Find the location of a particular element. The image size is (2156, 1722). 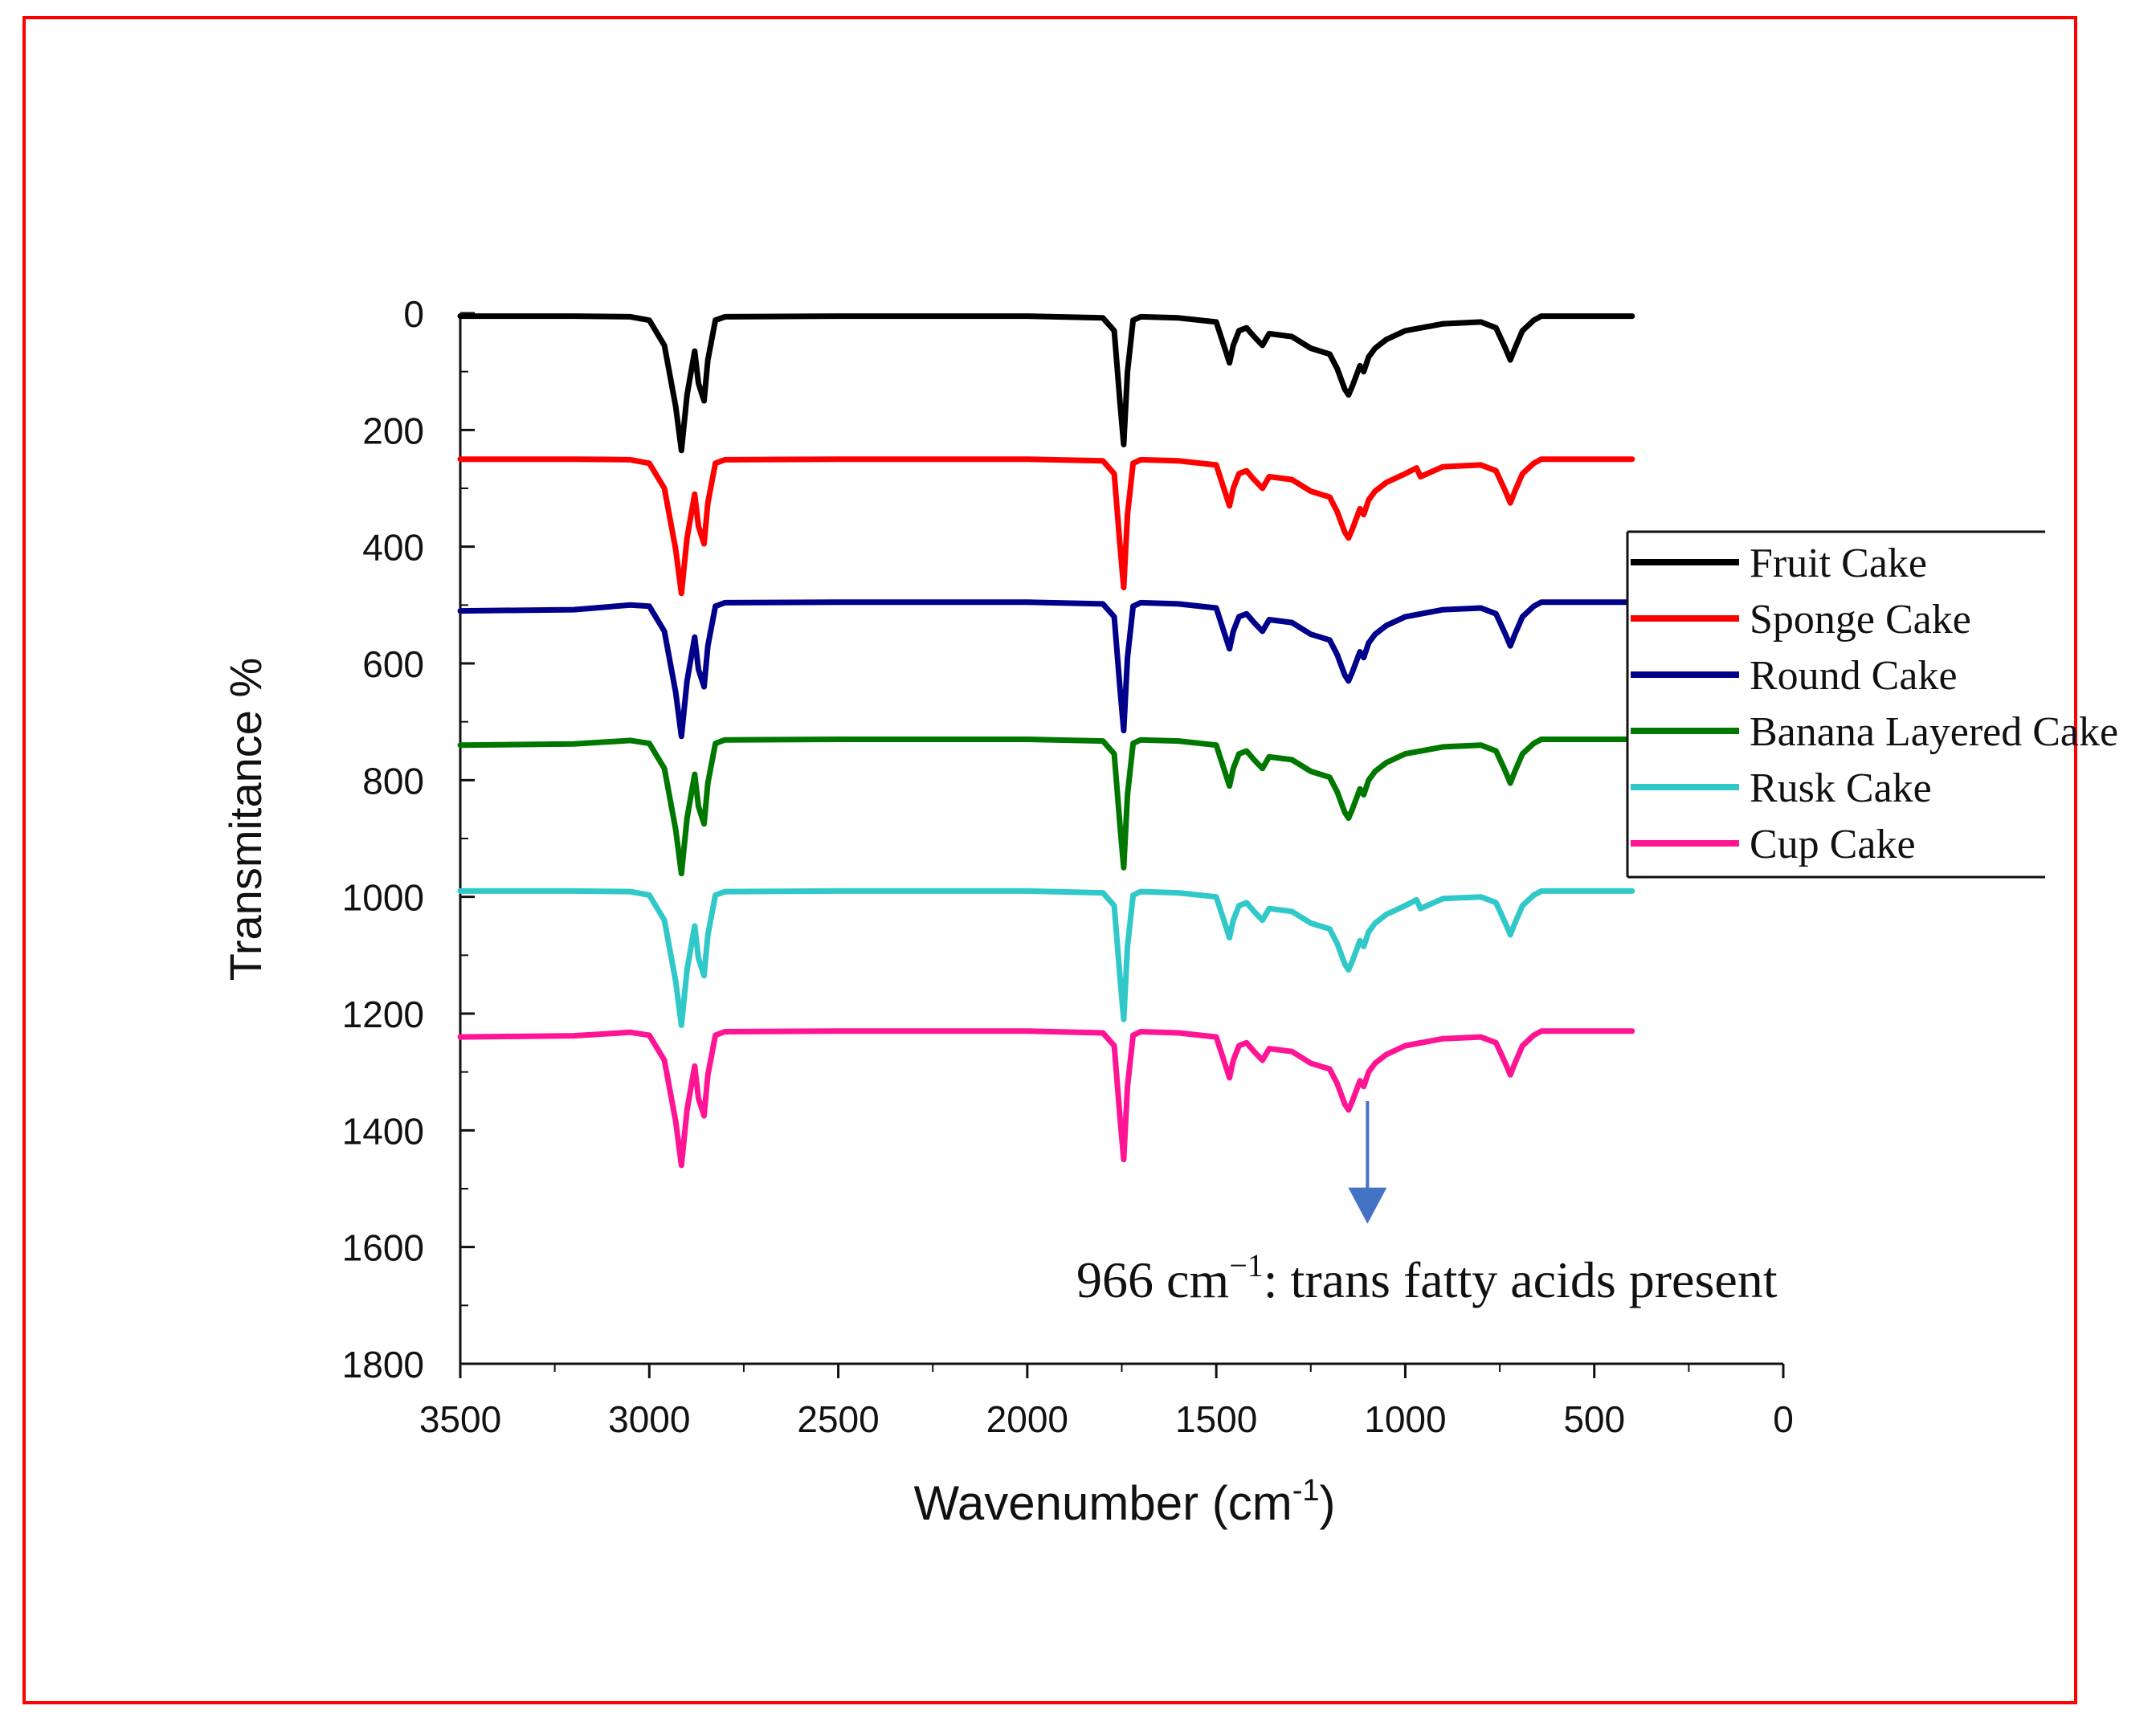

y-tick-label: 200 is located at coordinates (393, 430).